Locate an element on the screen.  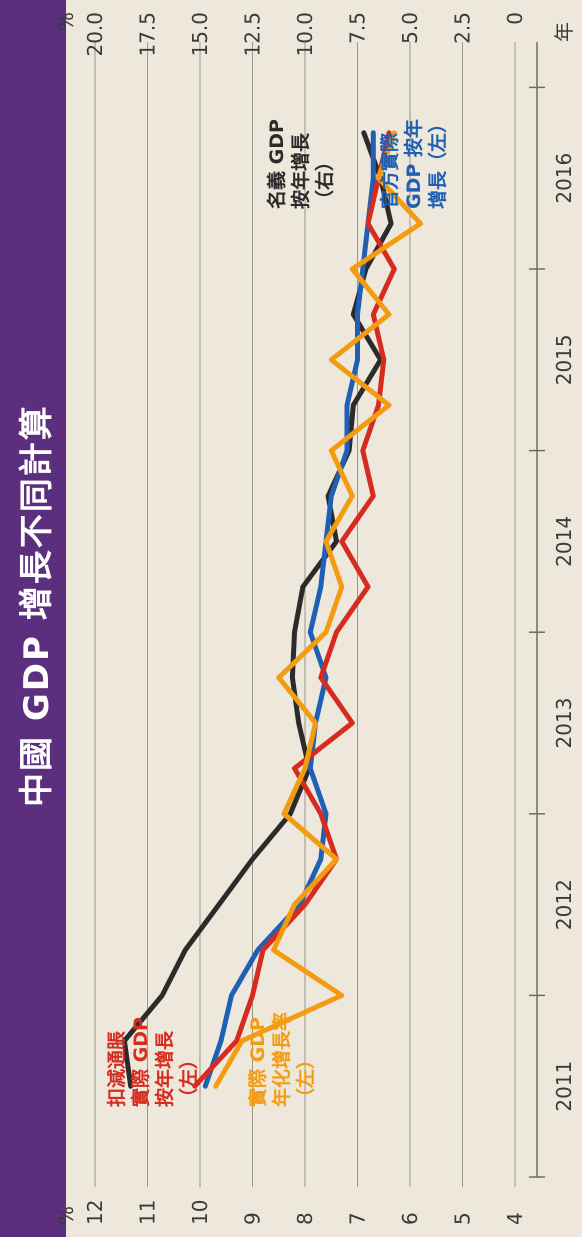
right-tick-label: 0 is located at coordinates (515, 18).